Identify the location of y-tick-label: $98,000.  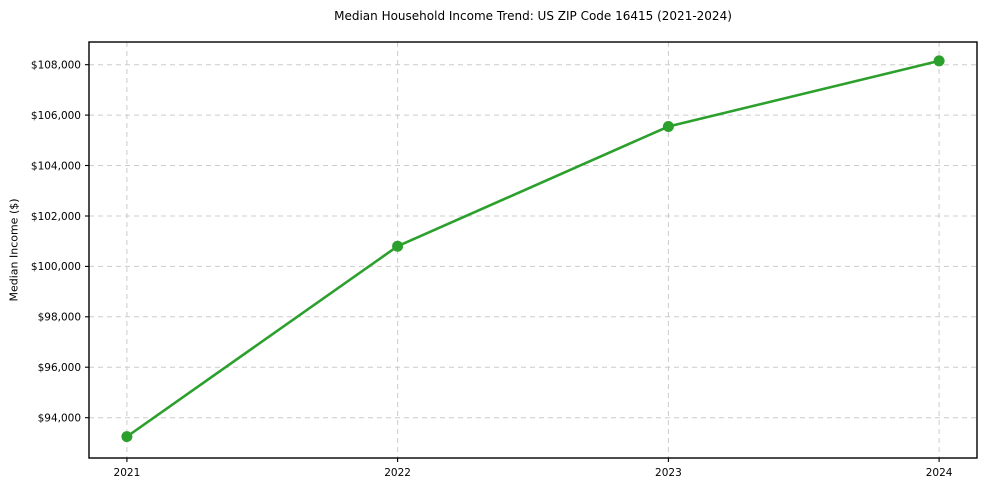
(59, 318).